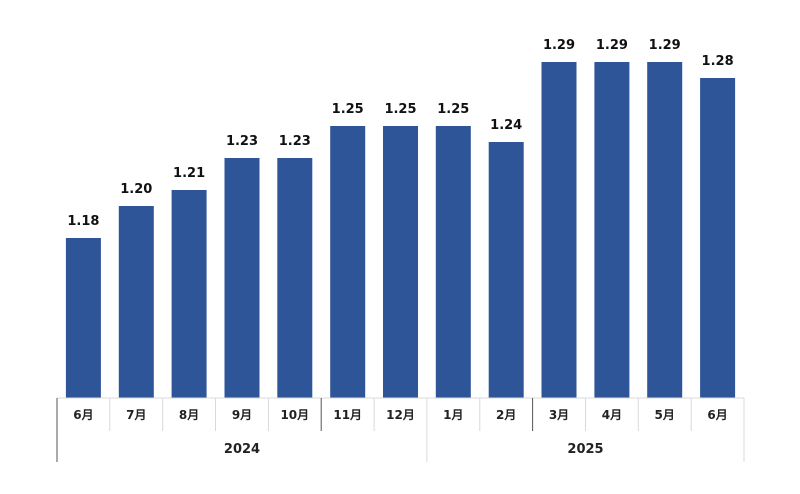  What do you see at coordinates (295, 141) in the screenshot?
I see `value-label-4: 1.23` at bounding box center [295, 141].